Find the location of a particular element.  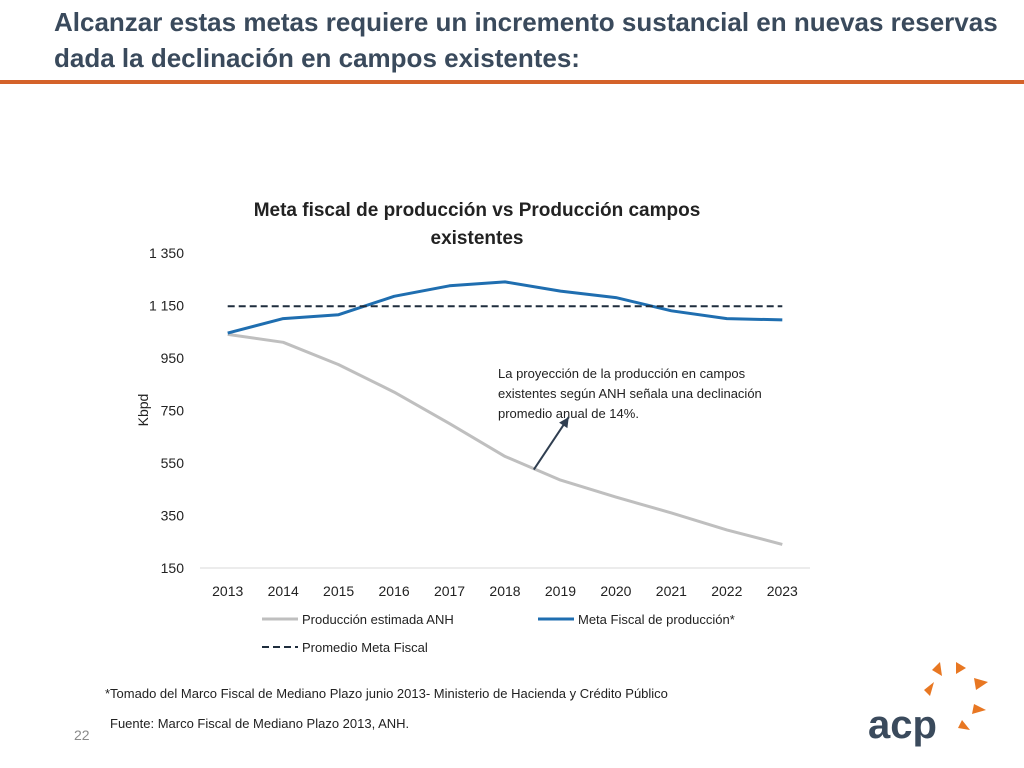

y-tick-label: 1 350 is located at coordinates (166, 253).